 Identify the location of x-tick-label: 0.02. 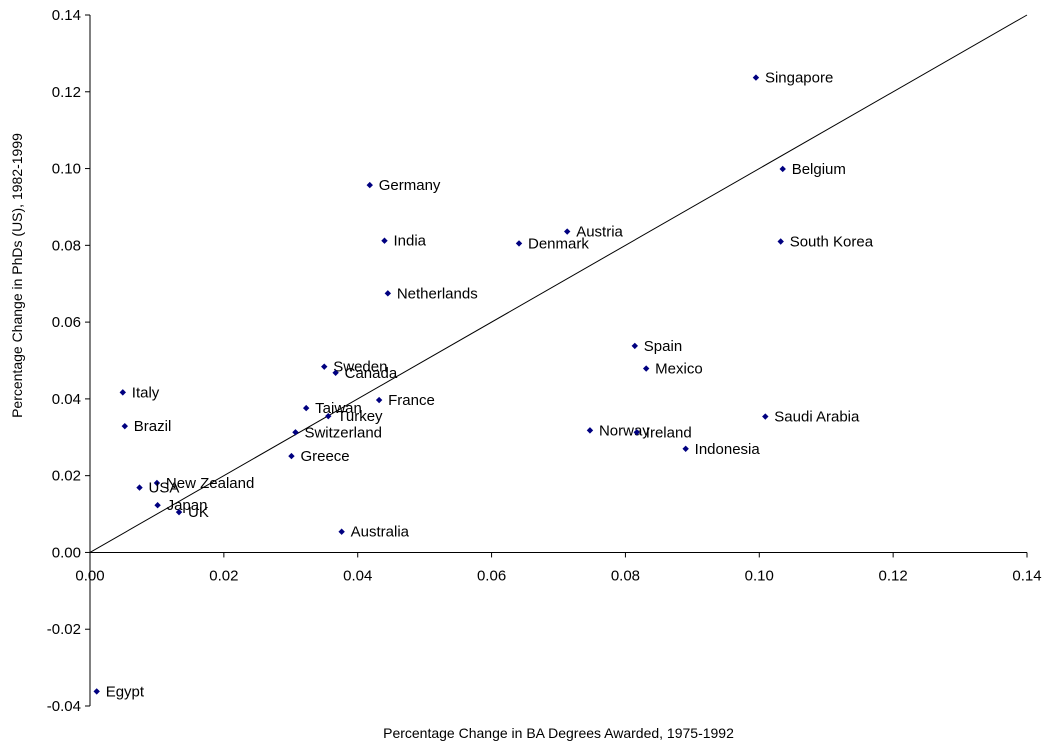
(223, 575).